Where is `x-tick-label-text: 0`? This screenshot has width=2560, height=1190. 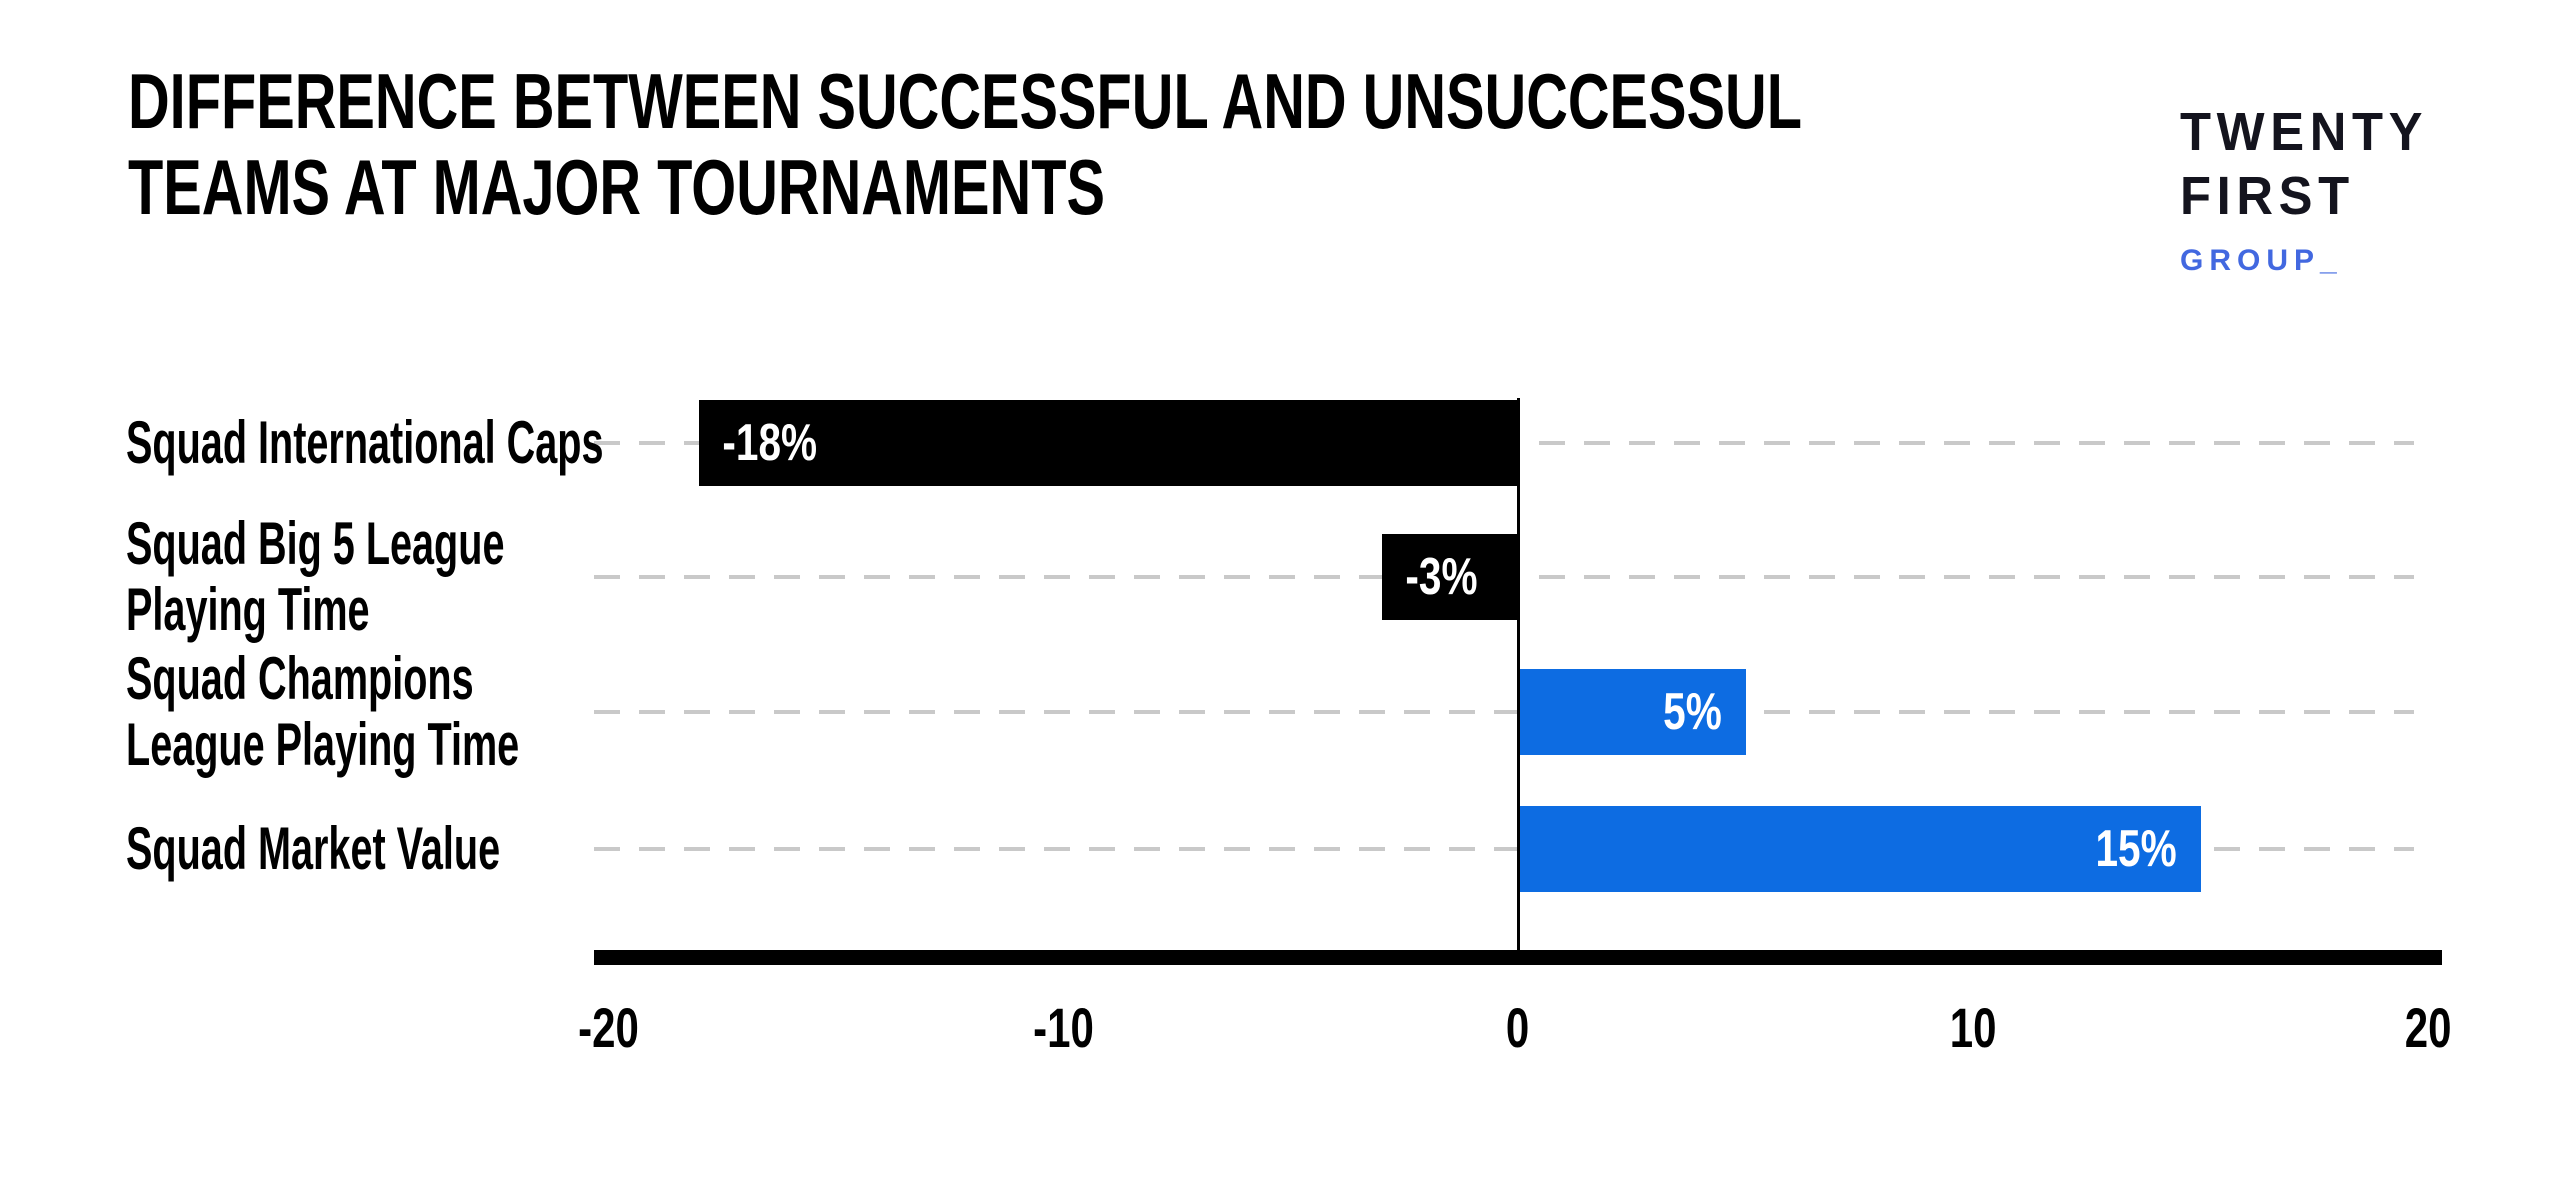 x-tick-label-text: 0 is located at coordinates (1518, 1027).